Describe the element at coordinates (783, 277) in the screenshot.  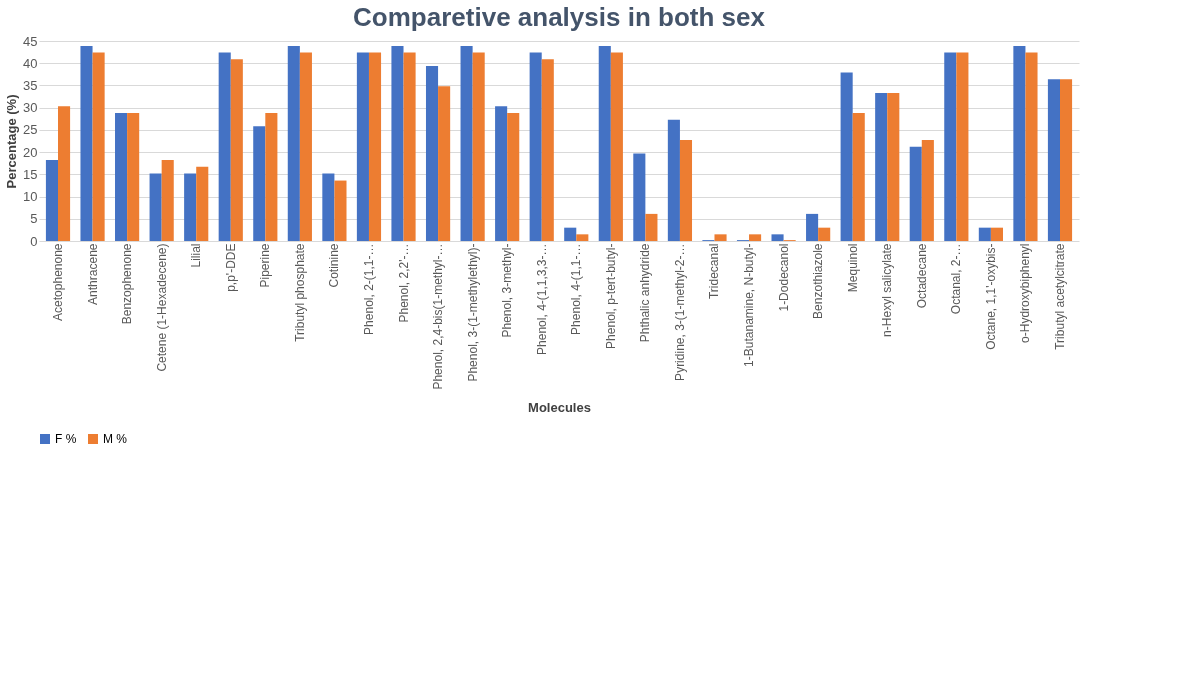
I see `x-tick-label: 1-Dodecanol` at that location.